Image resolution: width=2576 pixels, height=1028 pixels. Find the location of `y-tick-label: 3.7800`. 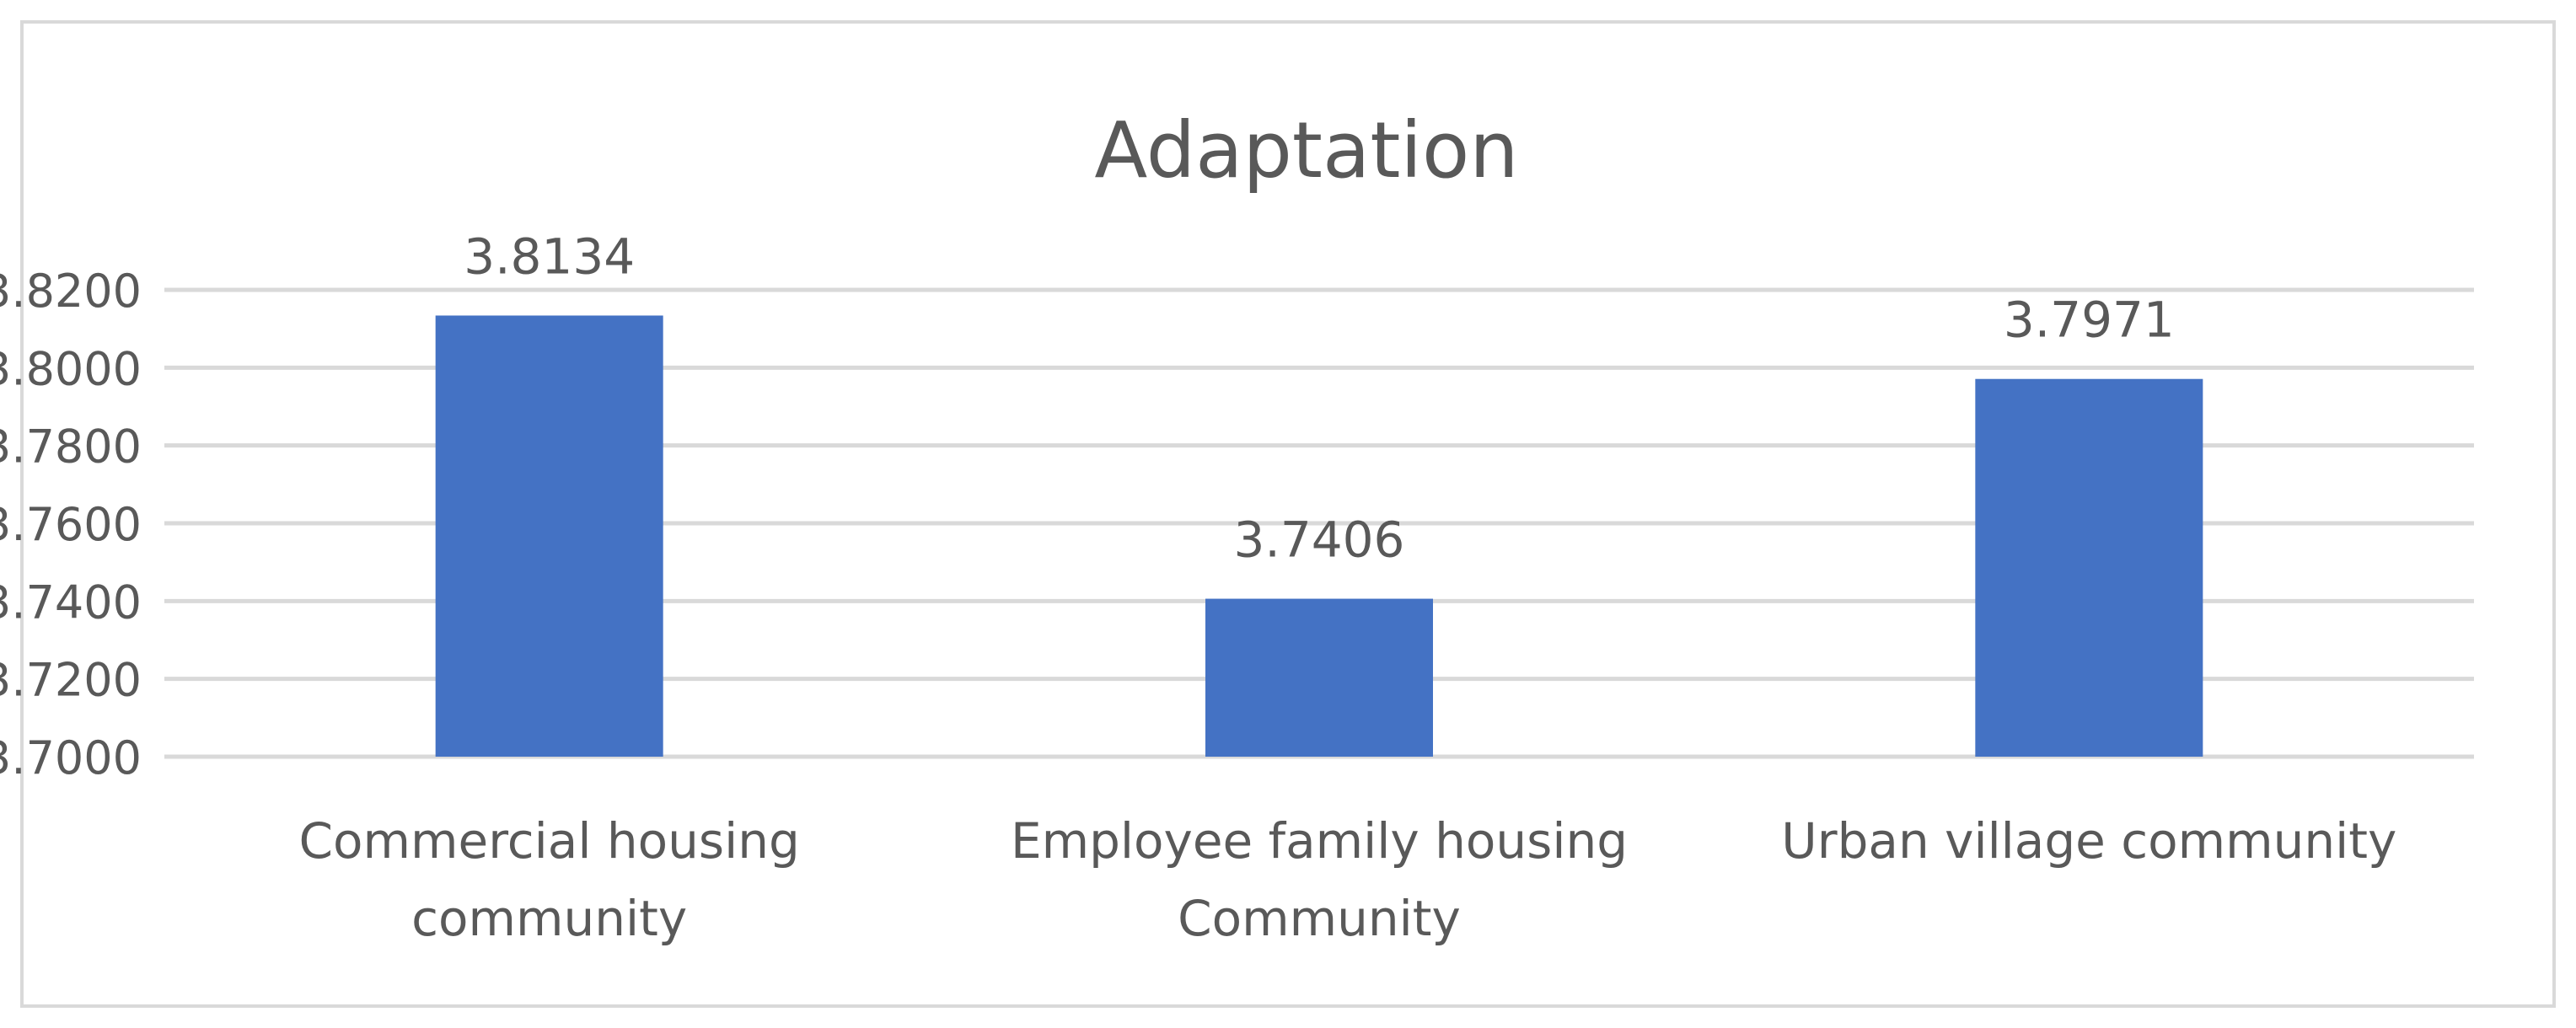

y-tick-label: 3.7800 is located at coordinates (71, 447).